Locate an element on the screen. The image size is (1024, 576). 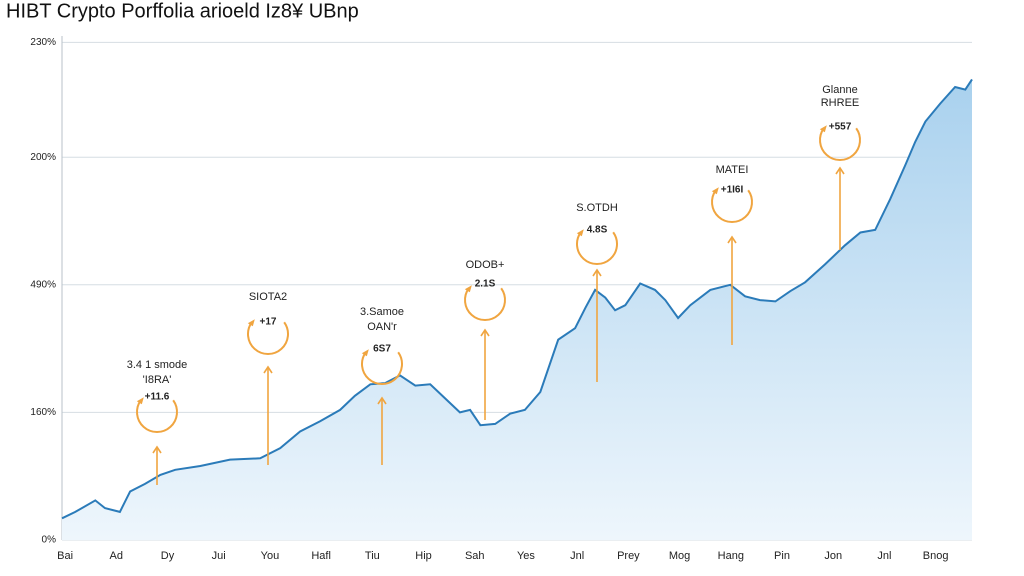
annotation-value: +17 is located at coordinates (268, 322).